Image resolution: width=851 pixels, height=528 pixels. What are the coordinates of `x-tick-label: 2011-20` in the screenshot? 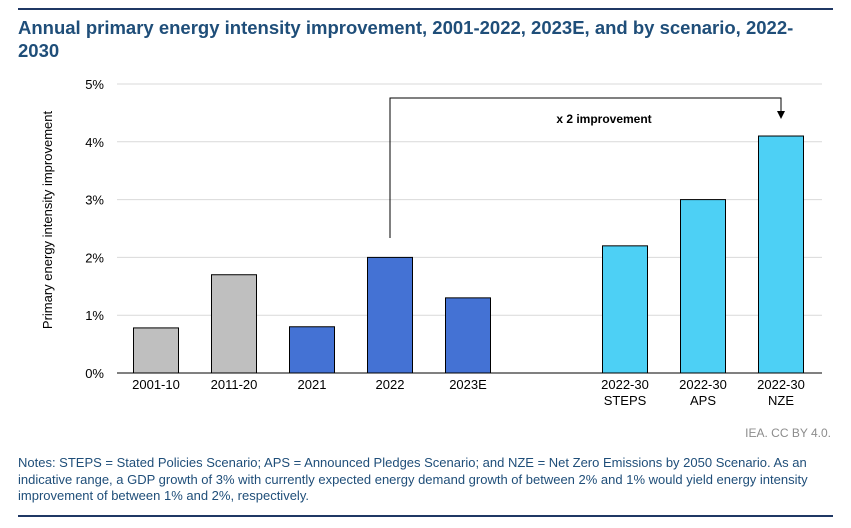 It's located at (234, 384).